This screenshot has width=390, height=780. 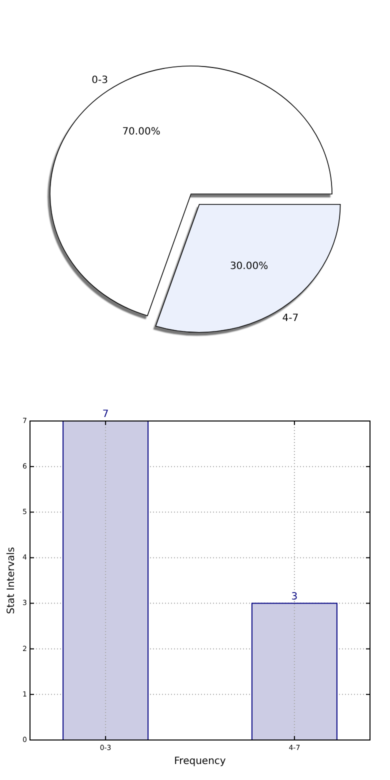 I want to click on data-label: 7, so click(x=105, y=414).